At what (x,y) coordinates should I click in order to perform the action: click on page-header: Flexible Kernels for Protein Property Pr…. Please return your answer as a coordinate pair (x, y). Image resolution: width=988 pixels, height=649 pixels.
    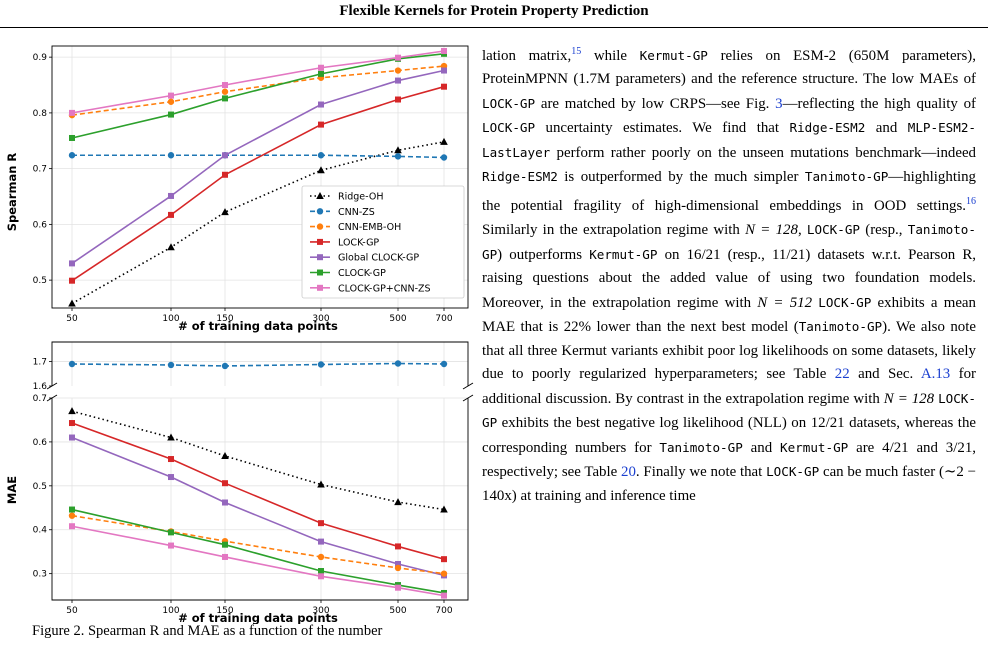
    Looking at the image, I should click on (494, 14).